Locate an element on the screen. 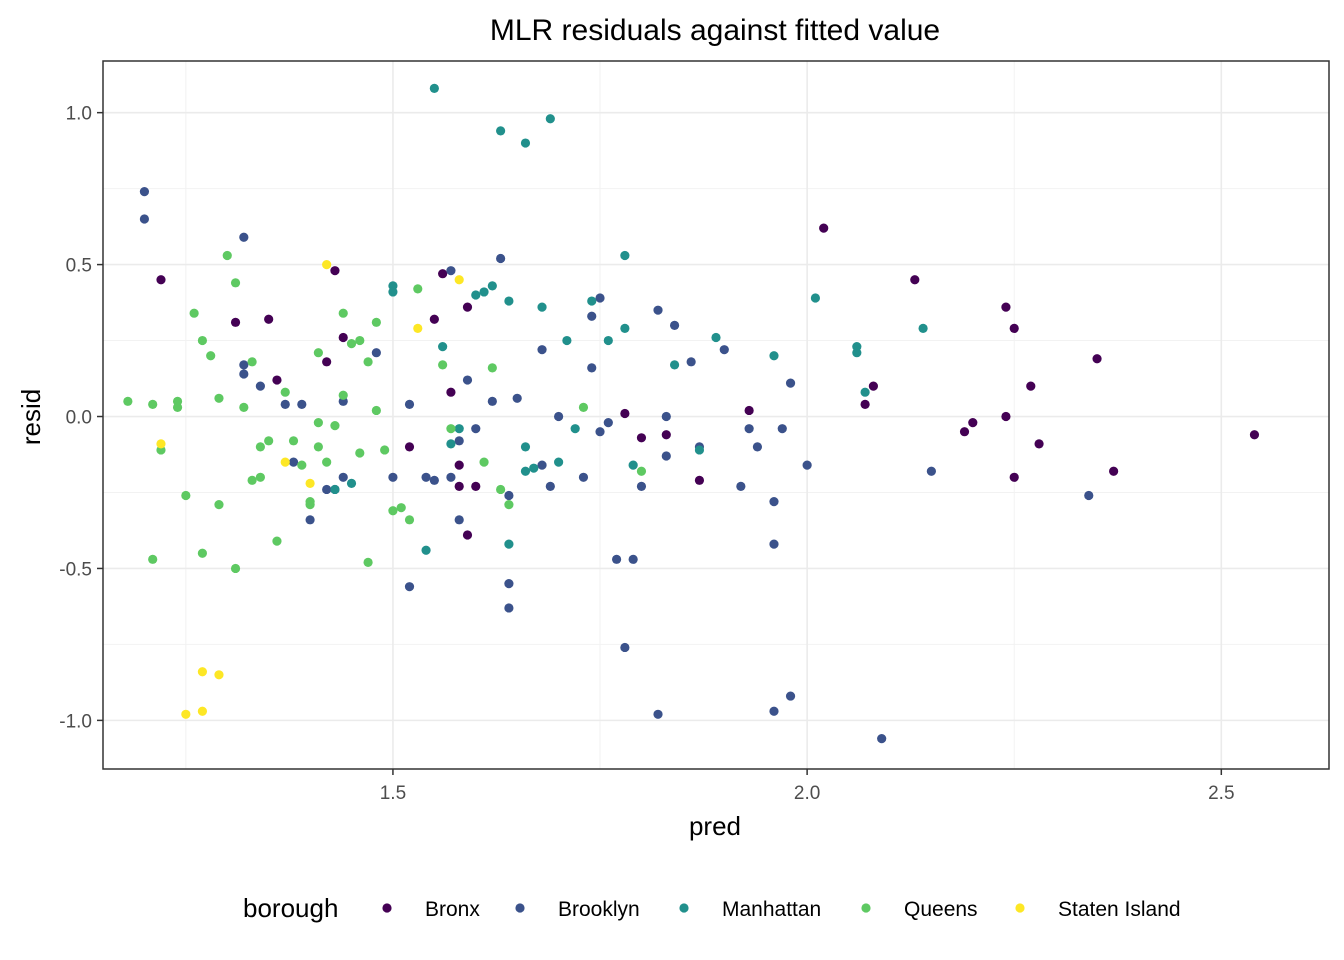  y-tick-label: 1.0 is located at coordinates (79, 114).